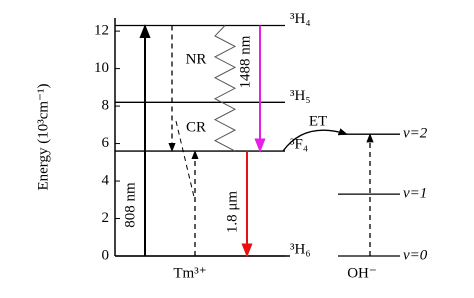 This screenshot has height=298, width=474. What do you see at coordinates (196, 59) in the screenshot?
I see `annotation: NR` at bounding box center [196, 59].